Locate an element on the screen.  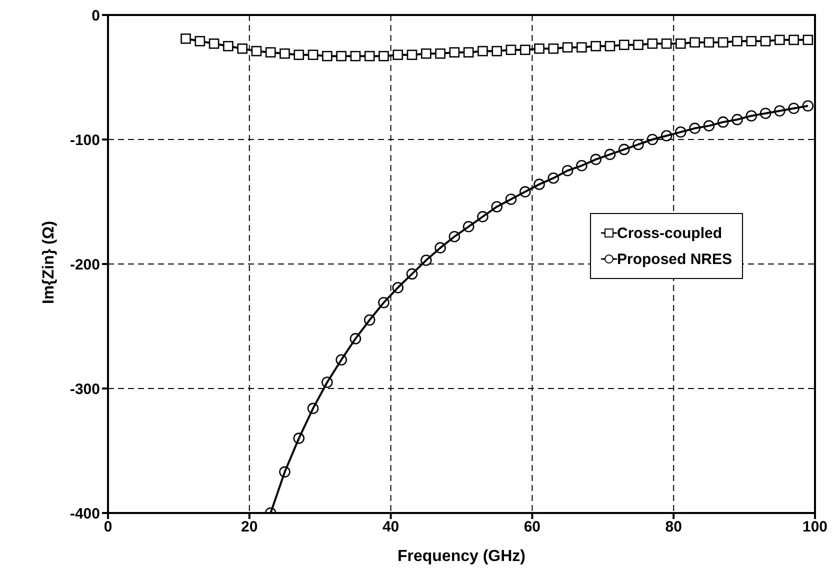
y-axis-title: Im{Zin} (Ω) is located at coordinates (49, 262).